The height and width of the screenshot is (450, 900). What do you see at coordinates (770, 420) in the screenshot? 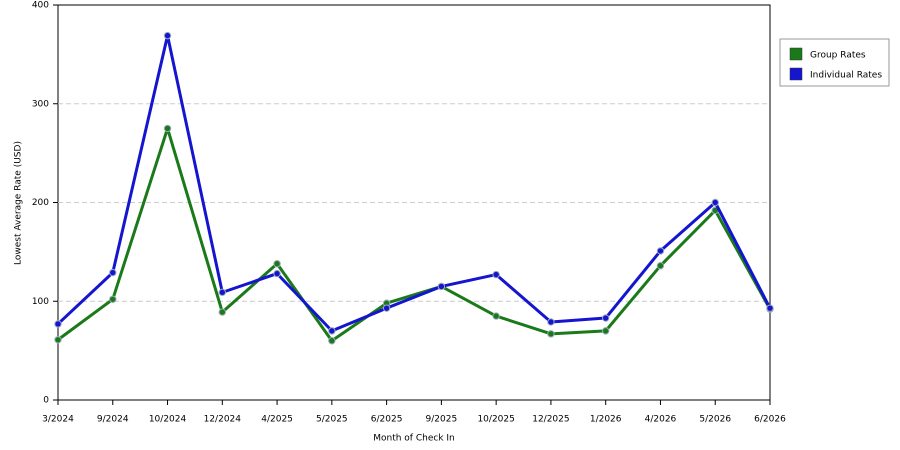
I see `x-tick-label: 6/2026` at bounding box center [770, 420].